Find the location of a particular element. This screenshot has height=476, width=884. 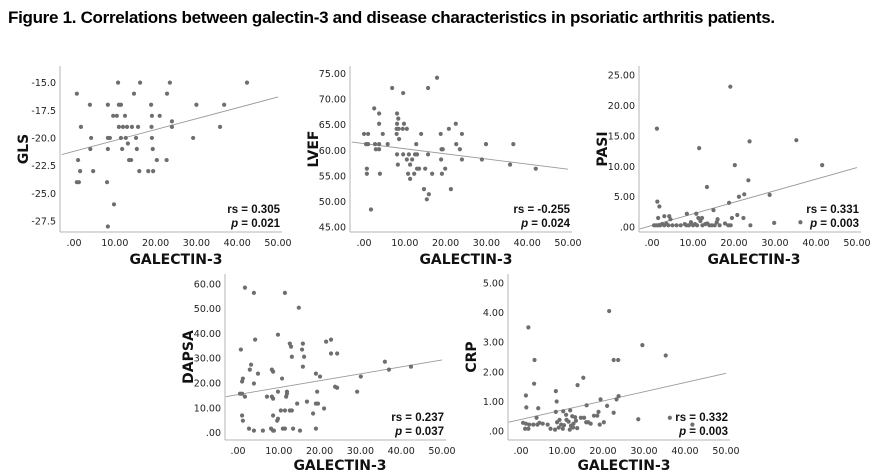

y-tick-label: 50.00 is located at coordinates (207, 309).